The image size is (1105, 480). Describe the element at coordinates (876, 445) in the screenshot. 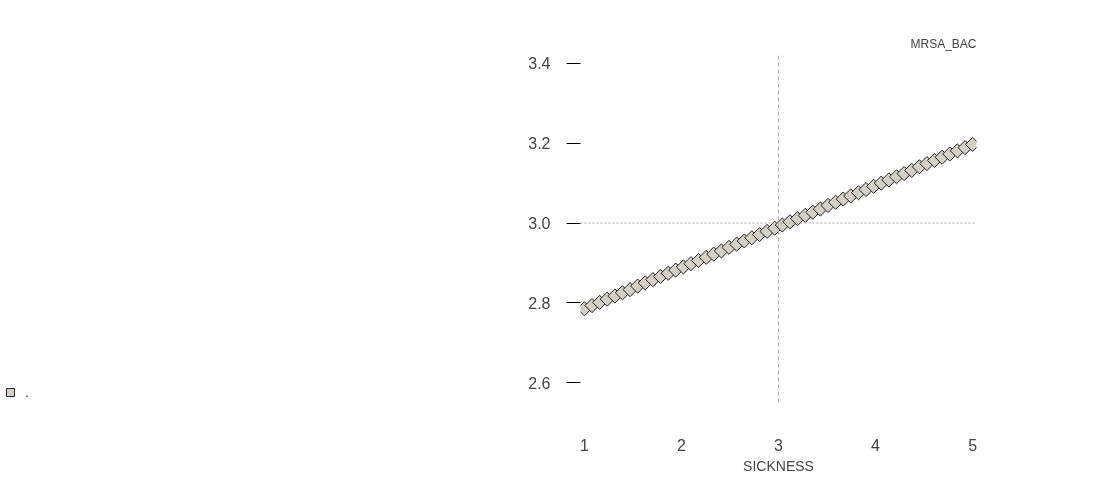

I see `x-tick-label: 4` at that location.